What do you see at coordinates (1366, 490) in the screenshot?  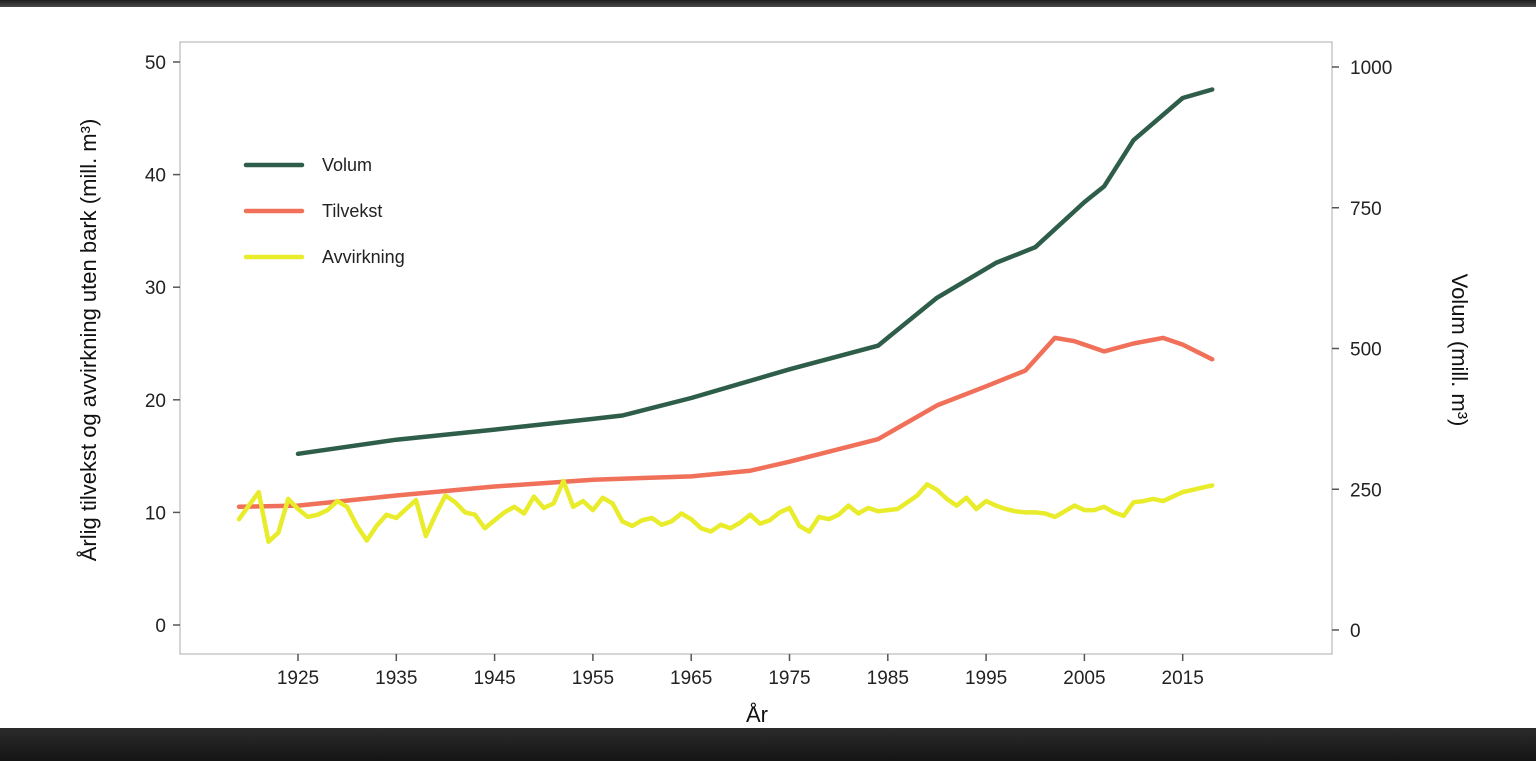 I see `y-right-tick-label: 250` at bounding box center [1366, 490].